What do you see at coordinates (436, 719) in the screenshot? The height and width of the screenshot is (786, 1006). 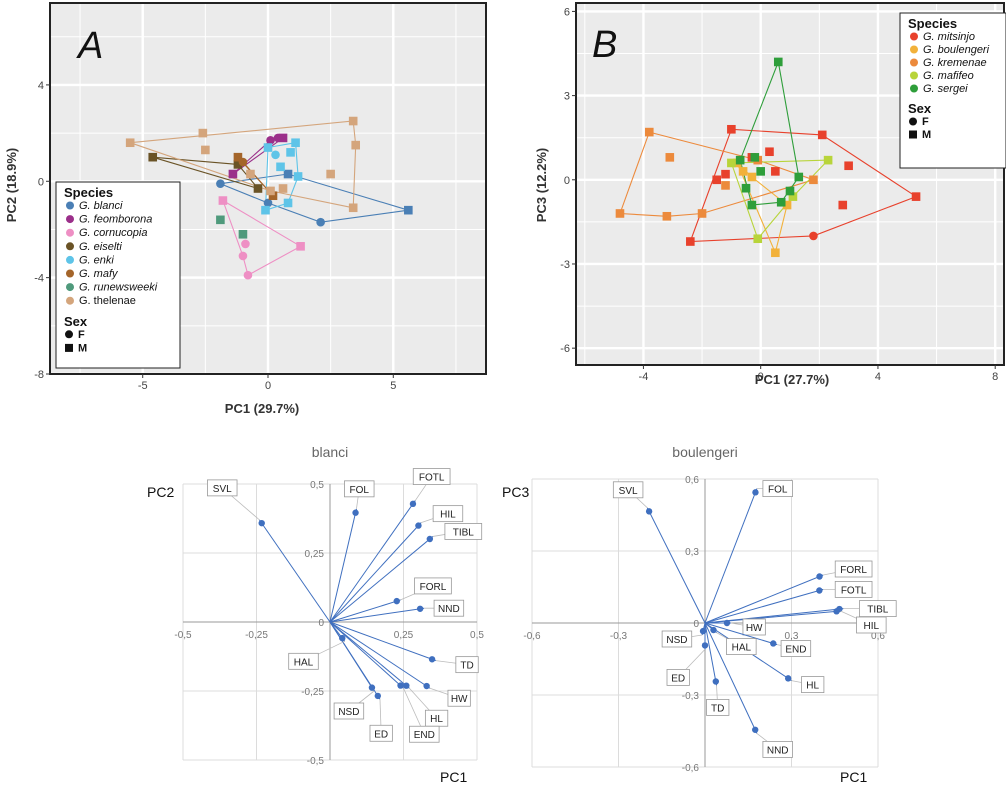 I see `vector-label: HL` at bounding box center [436, 719].